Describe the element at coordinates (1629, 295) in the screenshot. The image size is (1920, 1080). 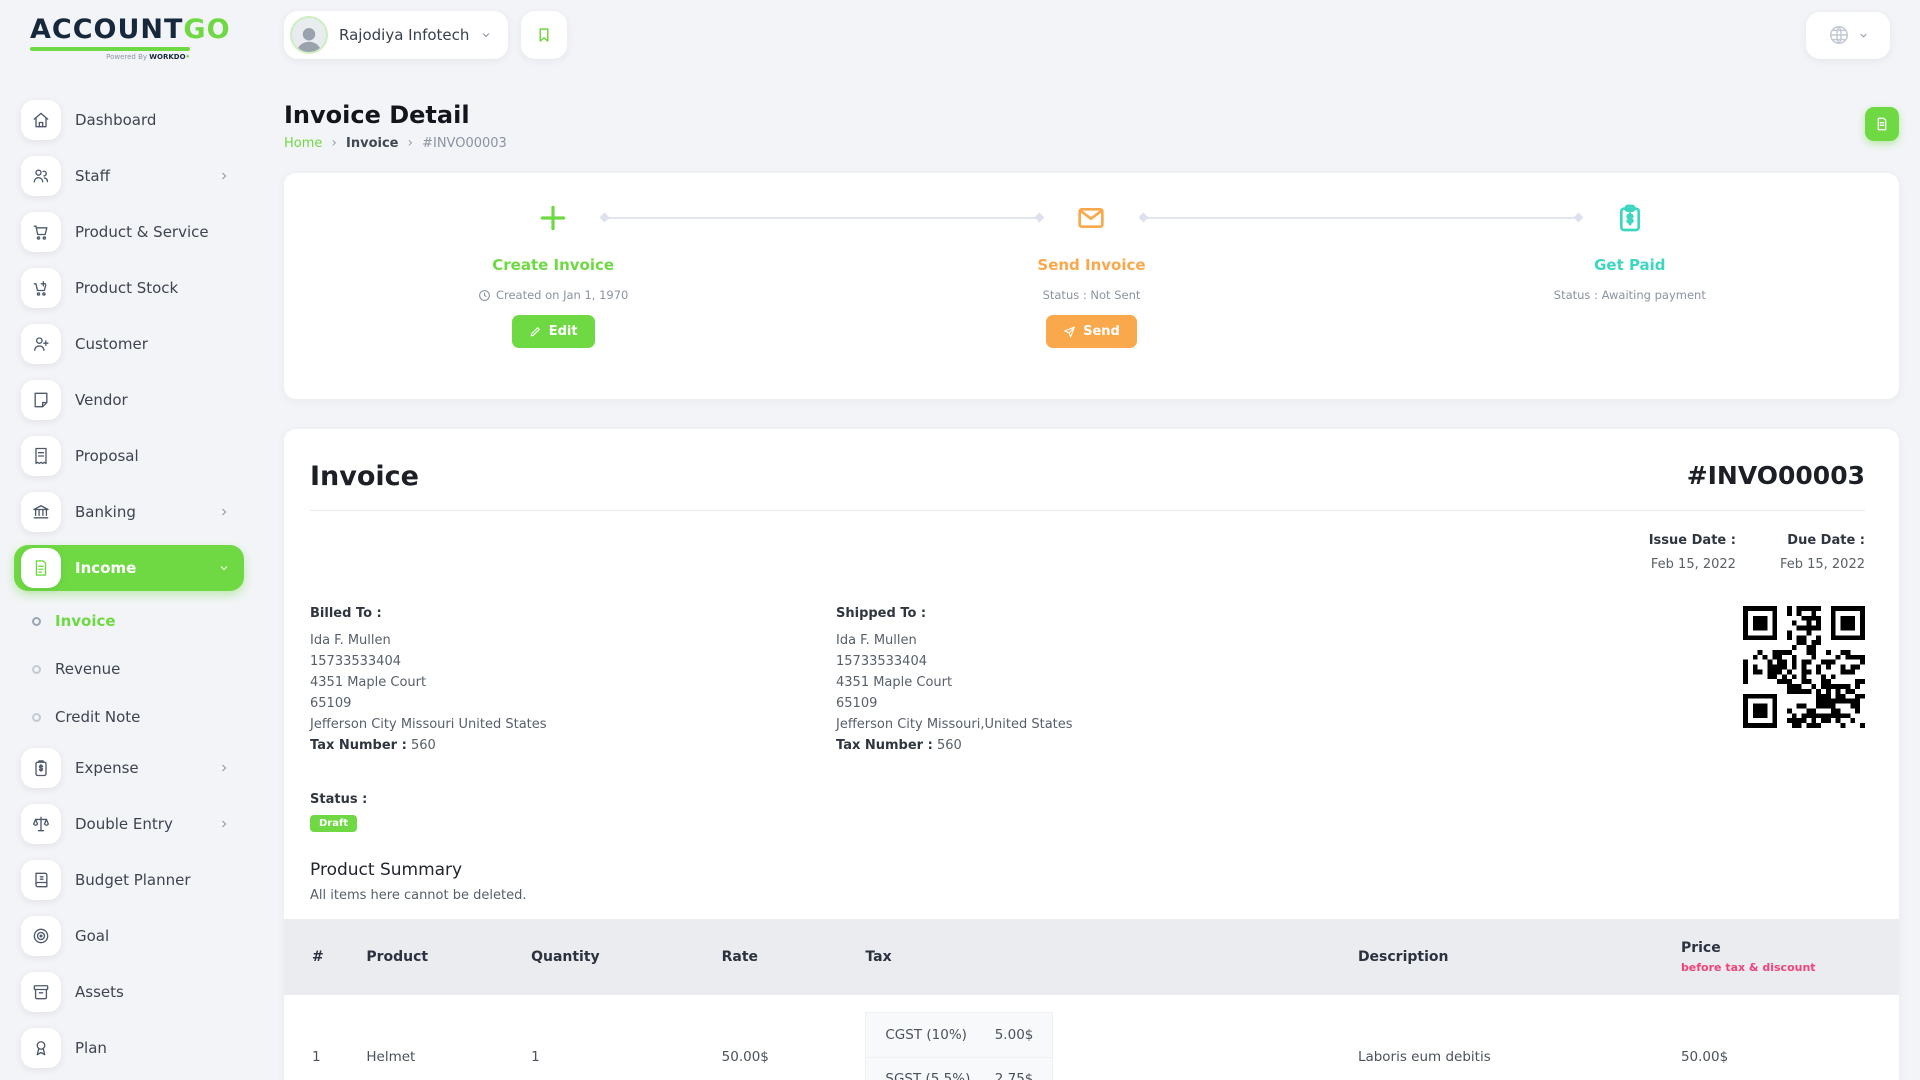
I see `paid-status-text: Status : Awaiting payment` at that location.